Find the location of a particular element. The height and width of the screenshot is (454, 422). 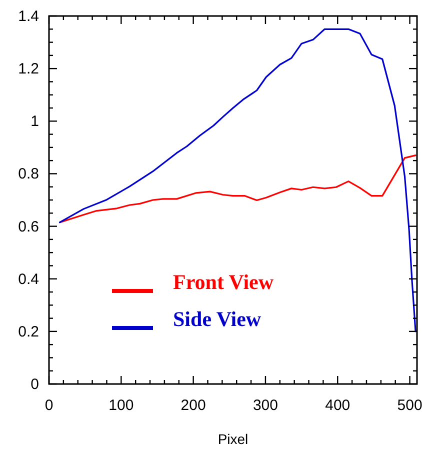

y-tick-label: 1.4 is located at coordinates (28, 16).